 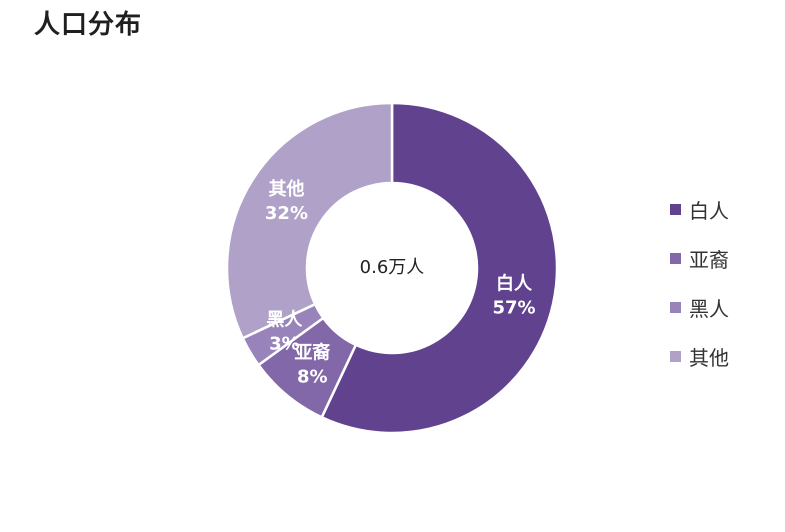 I want to click on slice-label-name-2: 黑人, so click(x=284, y=320).